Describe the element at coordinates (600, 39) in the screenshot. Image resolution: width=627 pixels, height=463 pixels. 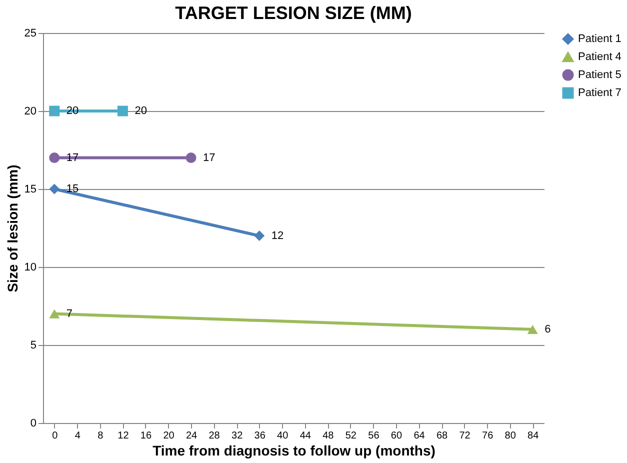
I see `legend-label: Patient 1` at that location.